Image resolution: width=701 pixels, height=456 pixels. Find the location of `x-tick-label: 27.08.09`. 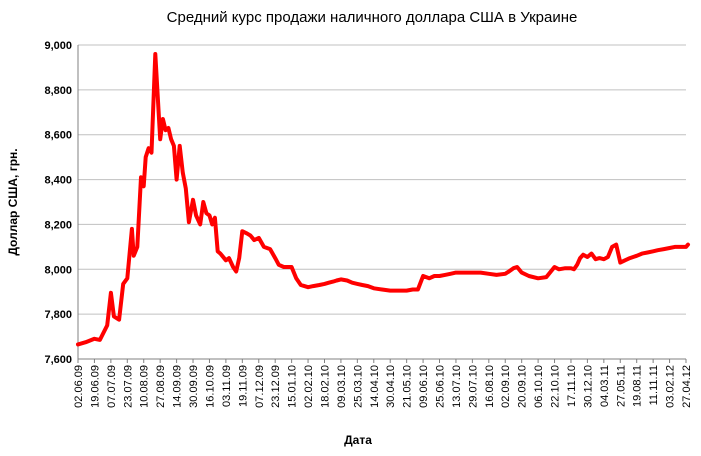

x-tick-label: 27.08.09 is located at coordinates (161, 386).